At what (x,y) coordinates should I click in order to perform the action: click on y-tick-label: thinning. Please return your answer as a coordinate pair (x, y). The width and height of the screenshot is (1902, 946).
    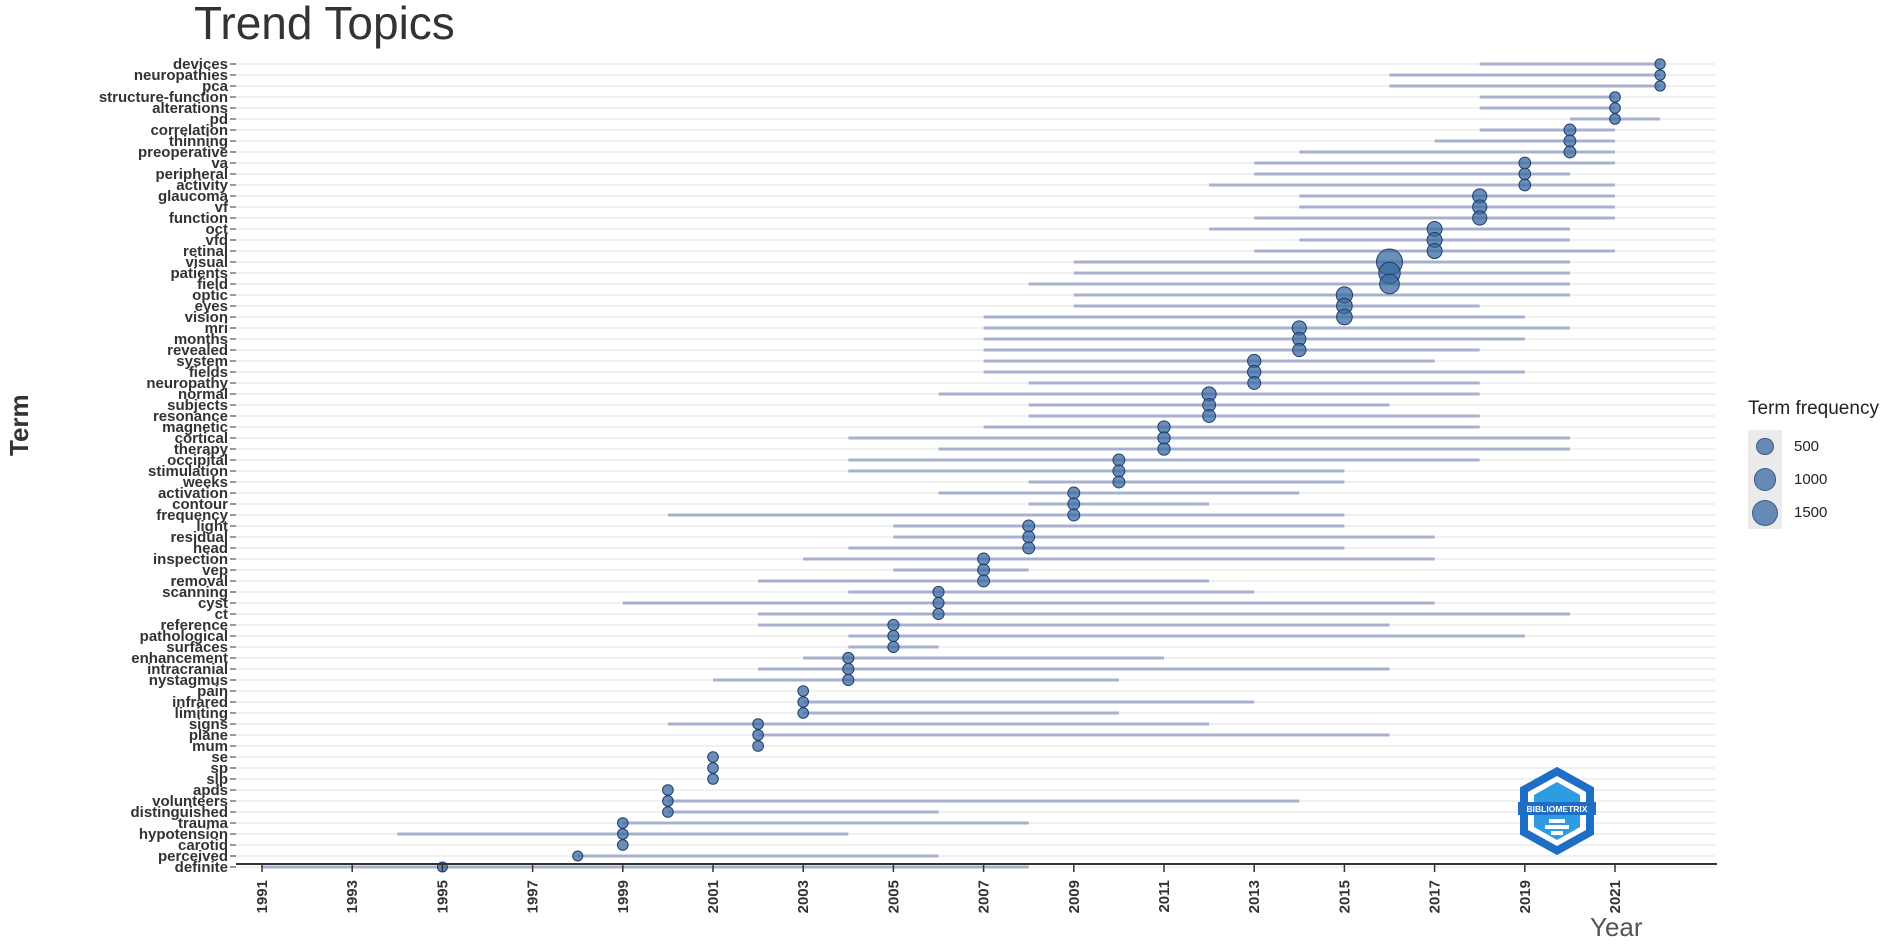
    Looking at the image, I should click on (198, 141).